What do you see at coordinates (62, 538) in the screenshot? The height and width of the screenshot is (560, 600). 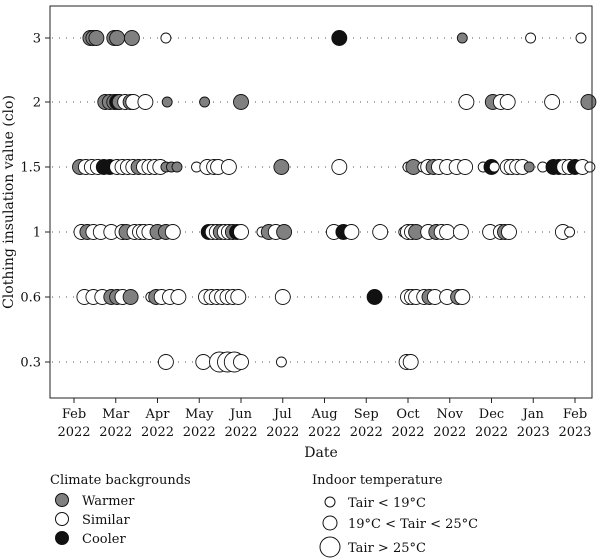 I see `legend-swatch-cooler` at bounding box center [62, 538].